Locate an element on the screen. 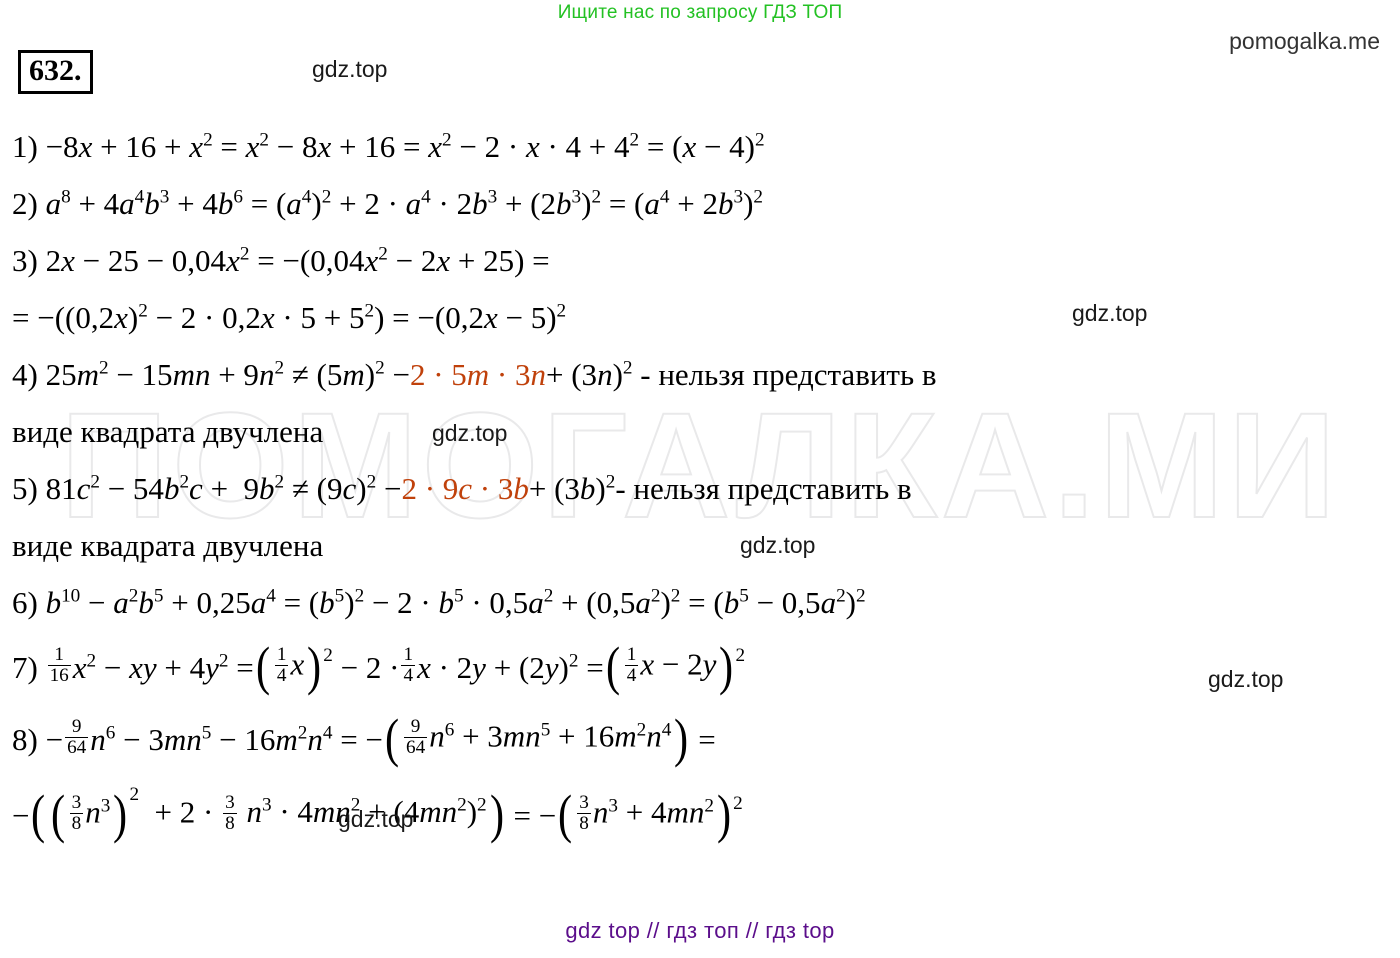 This screenshot has height=958, width=1400. line-7-seg1: x2 − xy + 4y2 = is located at coordinates (163, 667).